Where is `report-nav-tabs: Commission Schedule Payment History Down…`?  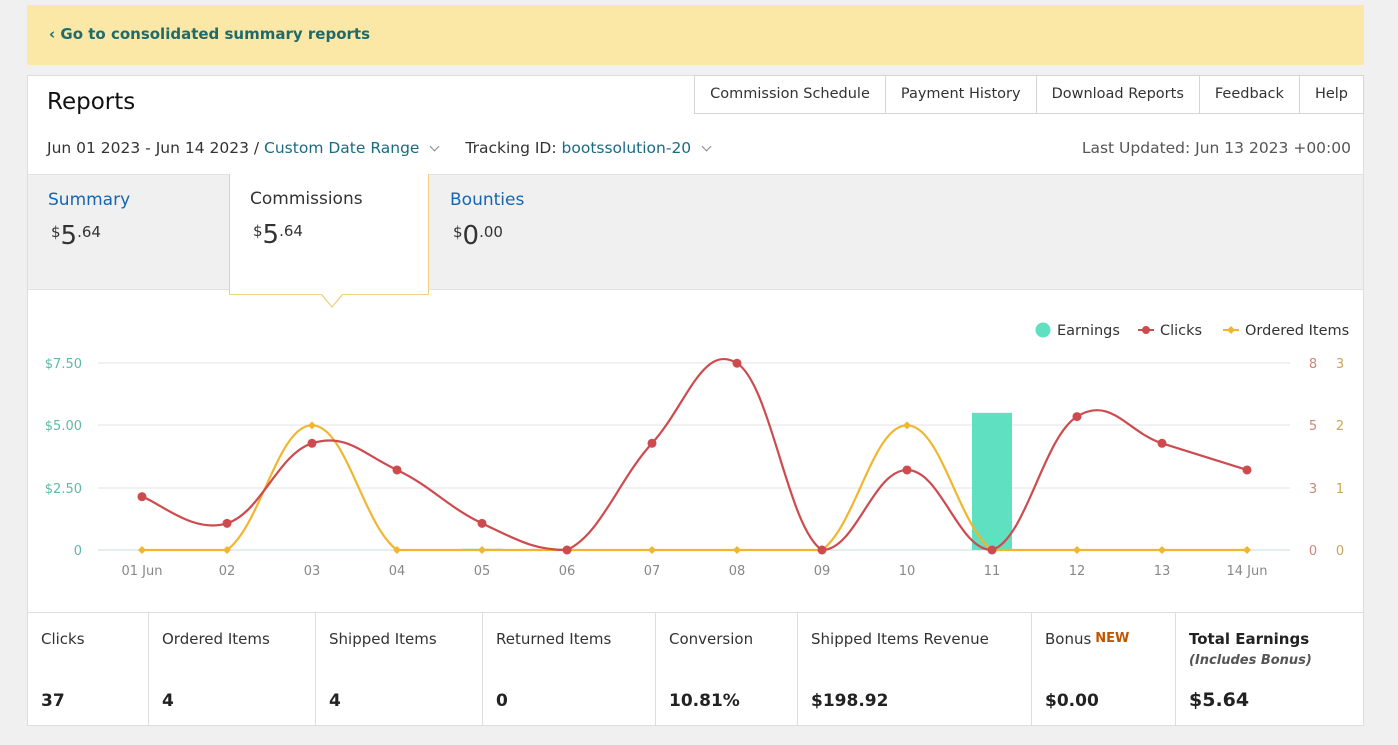
report-nav-tabs: Commission Schedule Payment History Down… is located at coordinates (1029, 94).